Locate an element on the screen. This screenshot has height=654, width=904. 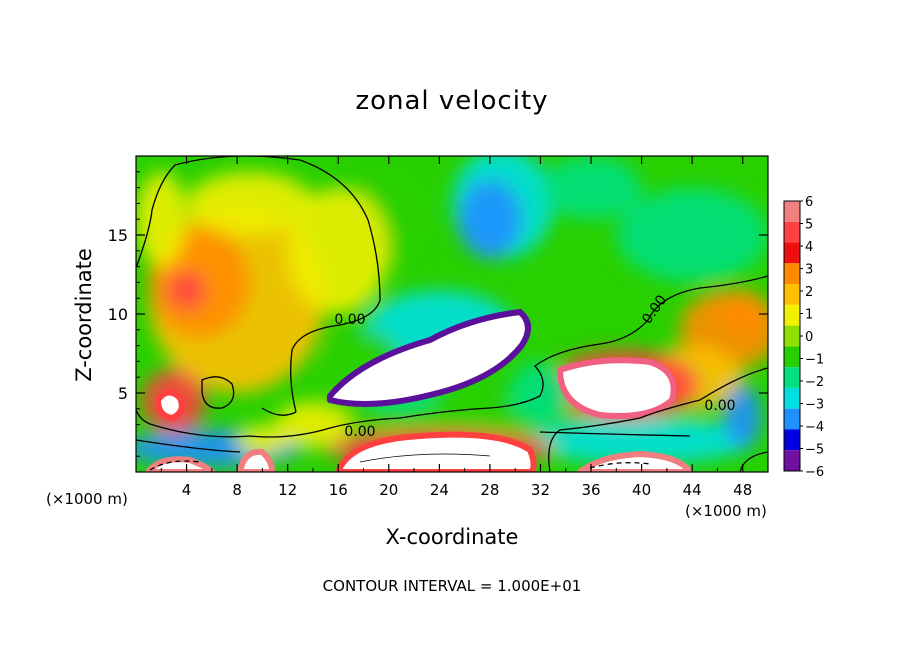
y-tick-label: 15 is located at coordinates (118, 235).